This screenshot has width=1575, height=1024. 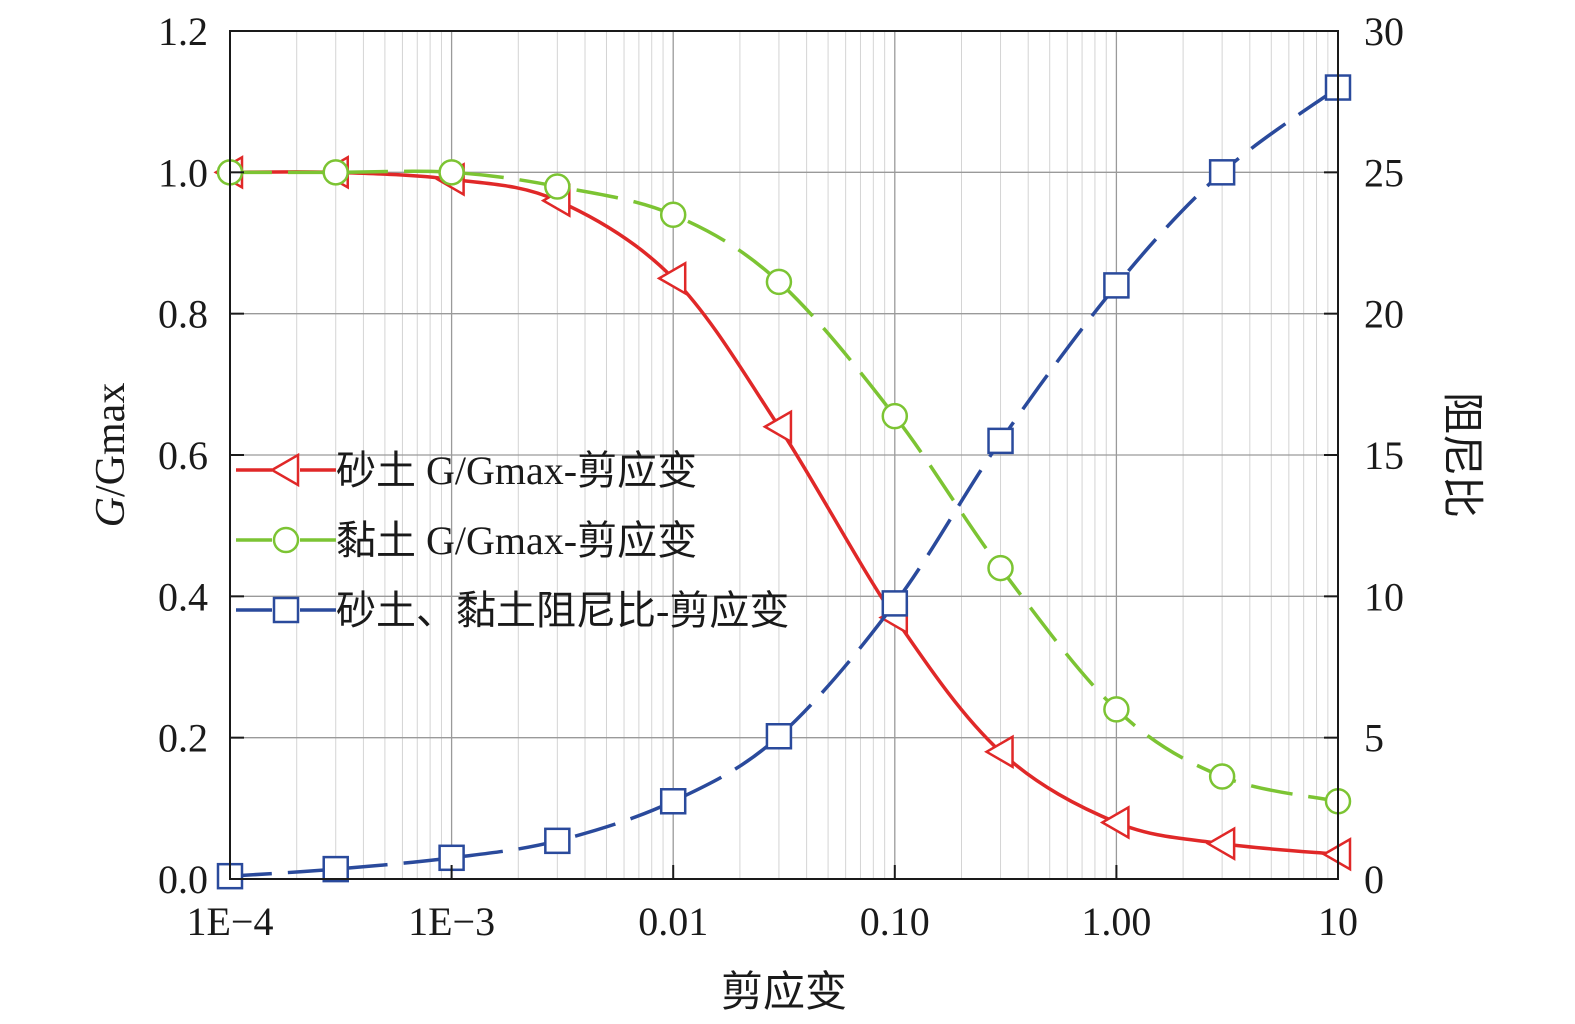 I want to click on y-tick-label: 0.6, so click(x=183, y=455).